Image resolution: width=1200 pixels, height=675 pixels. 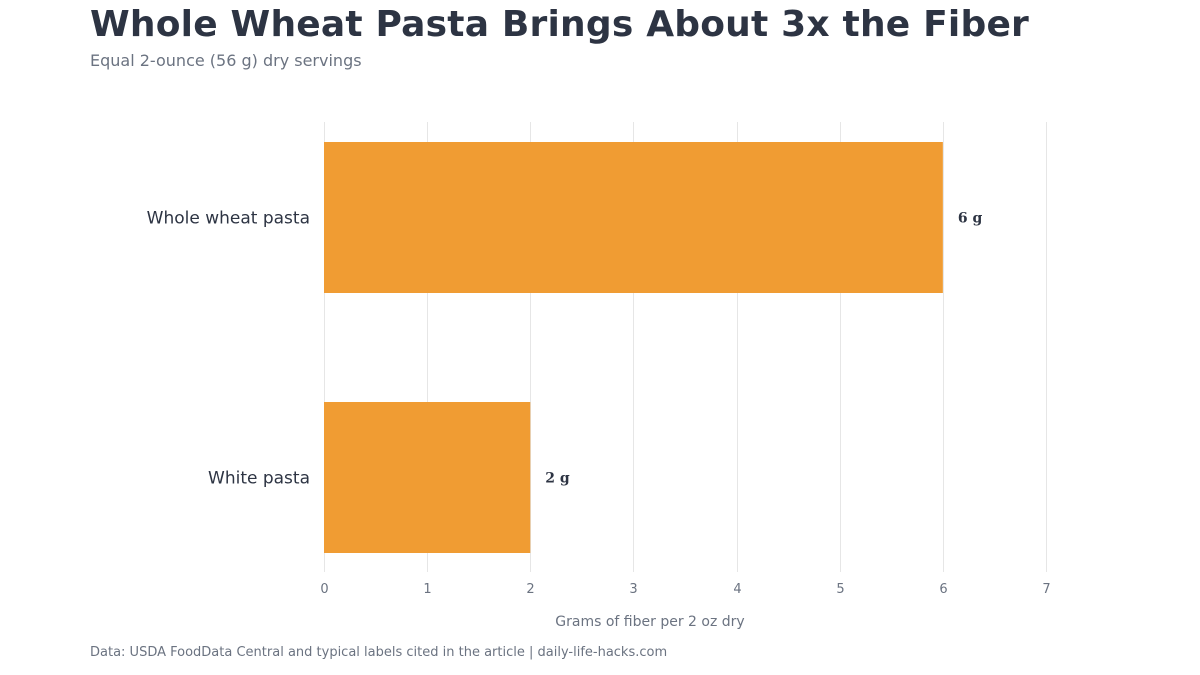 What do you see at coordinates (649, 622) in the screenshot?
I see `x-axis-title: Grams of fiber per 2 oz dry` at bounding box center [649, 622].